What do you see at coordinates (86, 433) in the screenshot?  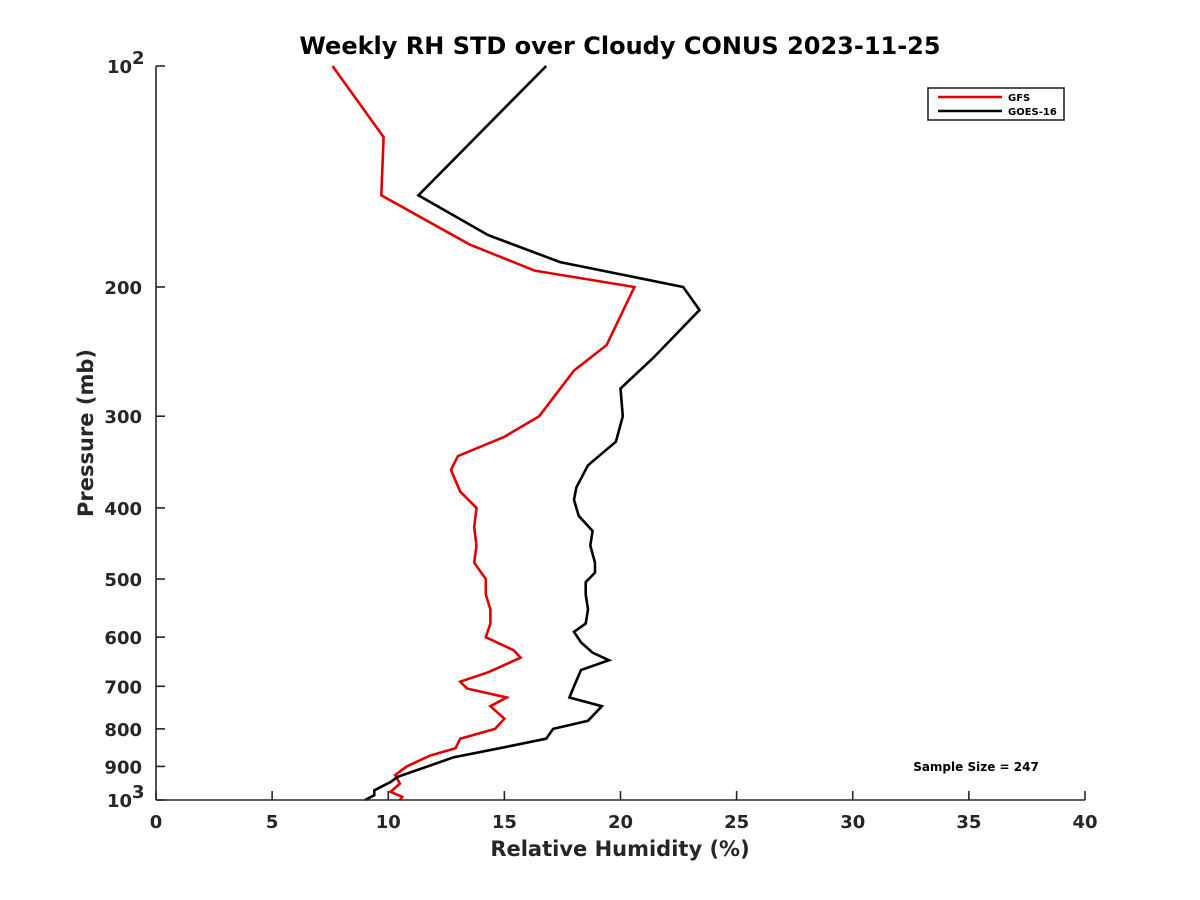 I see `y-axis-label: Pressure (mb)` at bounding box center [86, 433].